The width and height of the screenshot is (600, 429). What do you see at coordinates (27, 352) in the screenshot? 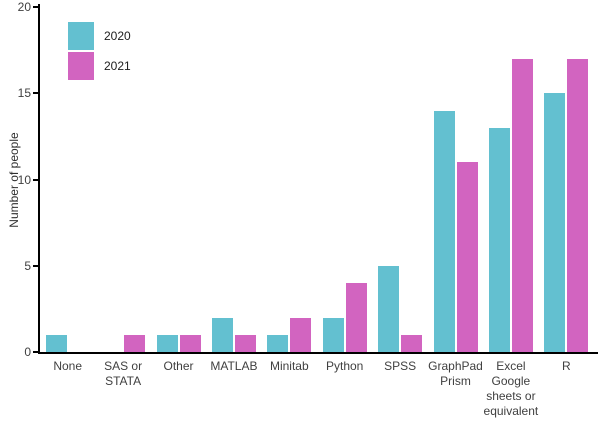
I see `y-tick-label: 0` at bounding box center [27, 352].